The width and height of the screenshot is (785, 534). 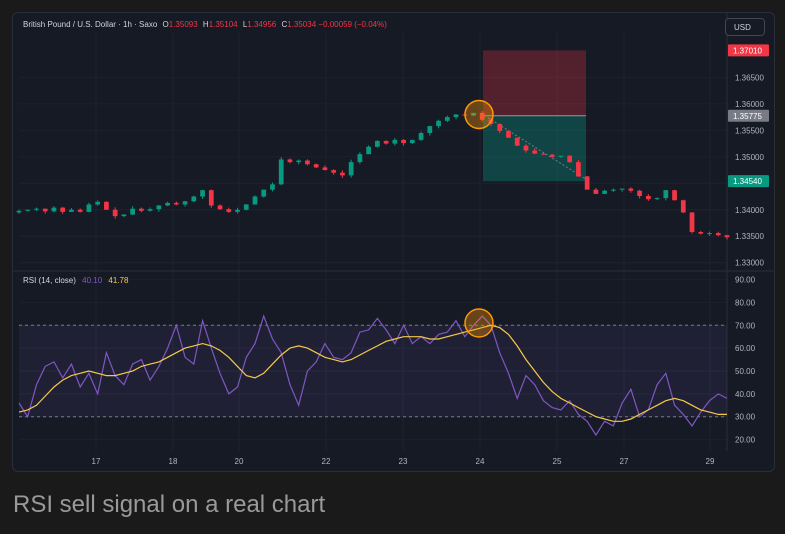 I want to click on price-tick-label: 1.33500, so click(x=749, y=236).